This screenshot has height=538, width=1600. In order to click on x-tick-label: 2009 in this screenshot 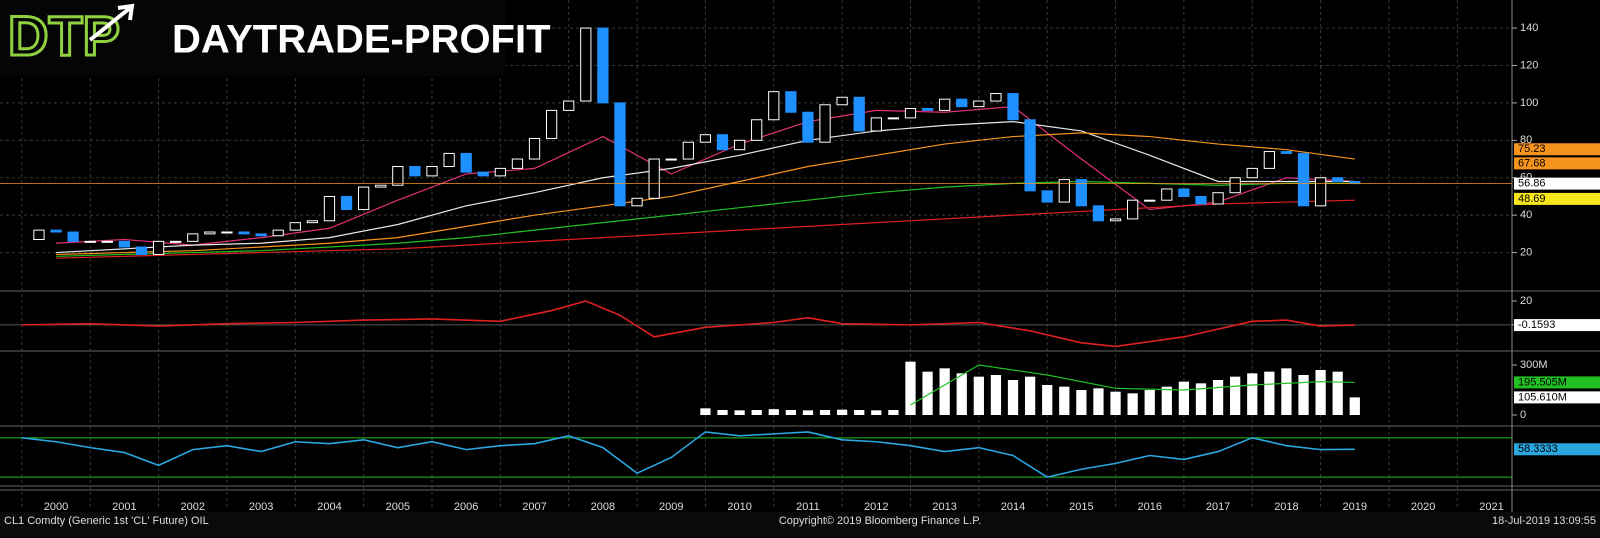, I will do `click(671, 507)`.